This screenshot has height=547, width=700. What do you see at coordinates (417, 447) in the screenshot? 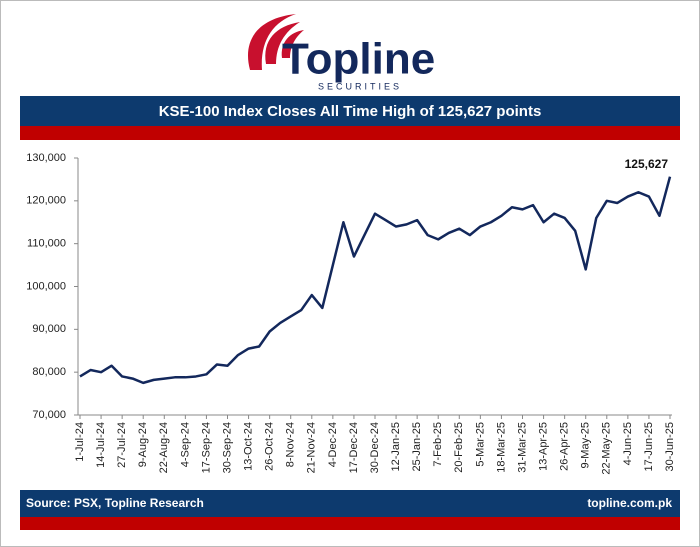
I see `x-tick-label: 25-Jan-25` at bounding box center [417, 447].